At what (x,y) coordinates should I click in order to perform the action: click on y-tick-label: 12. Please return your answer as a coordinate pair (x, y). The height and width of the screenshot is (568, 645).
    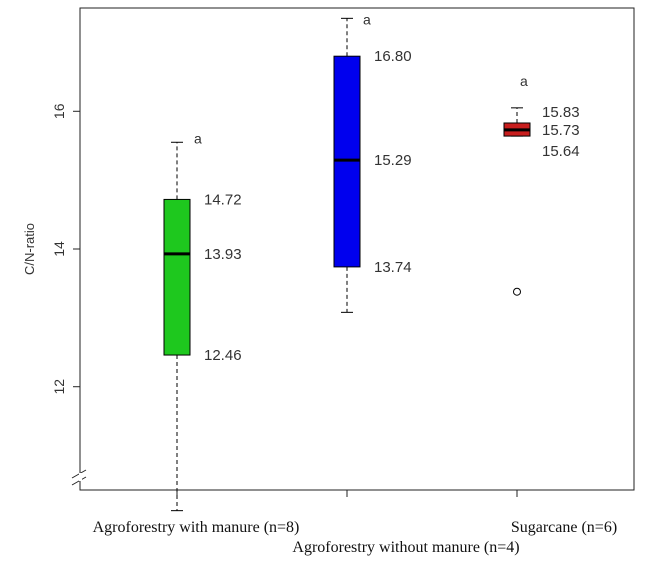
    Looking at the image, I should click on (59, 387).